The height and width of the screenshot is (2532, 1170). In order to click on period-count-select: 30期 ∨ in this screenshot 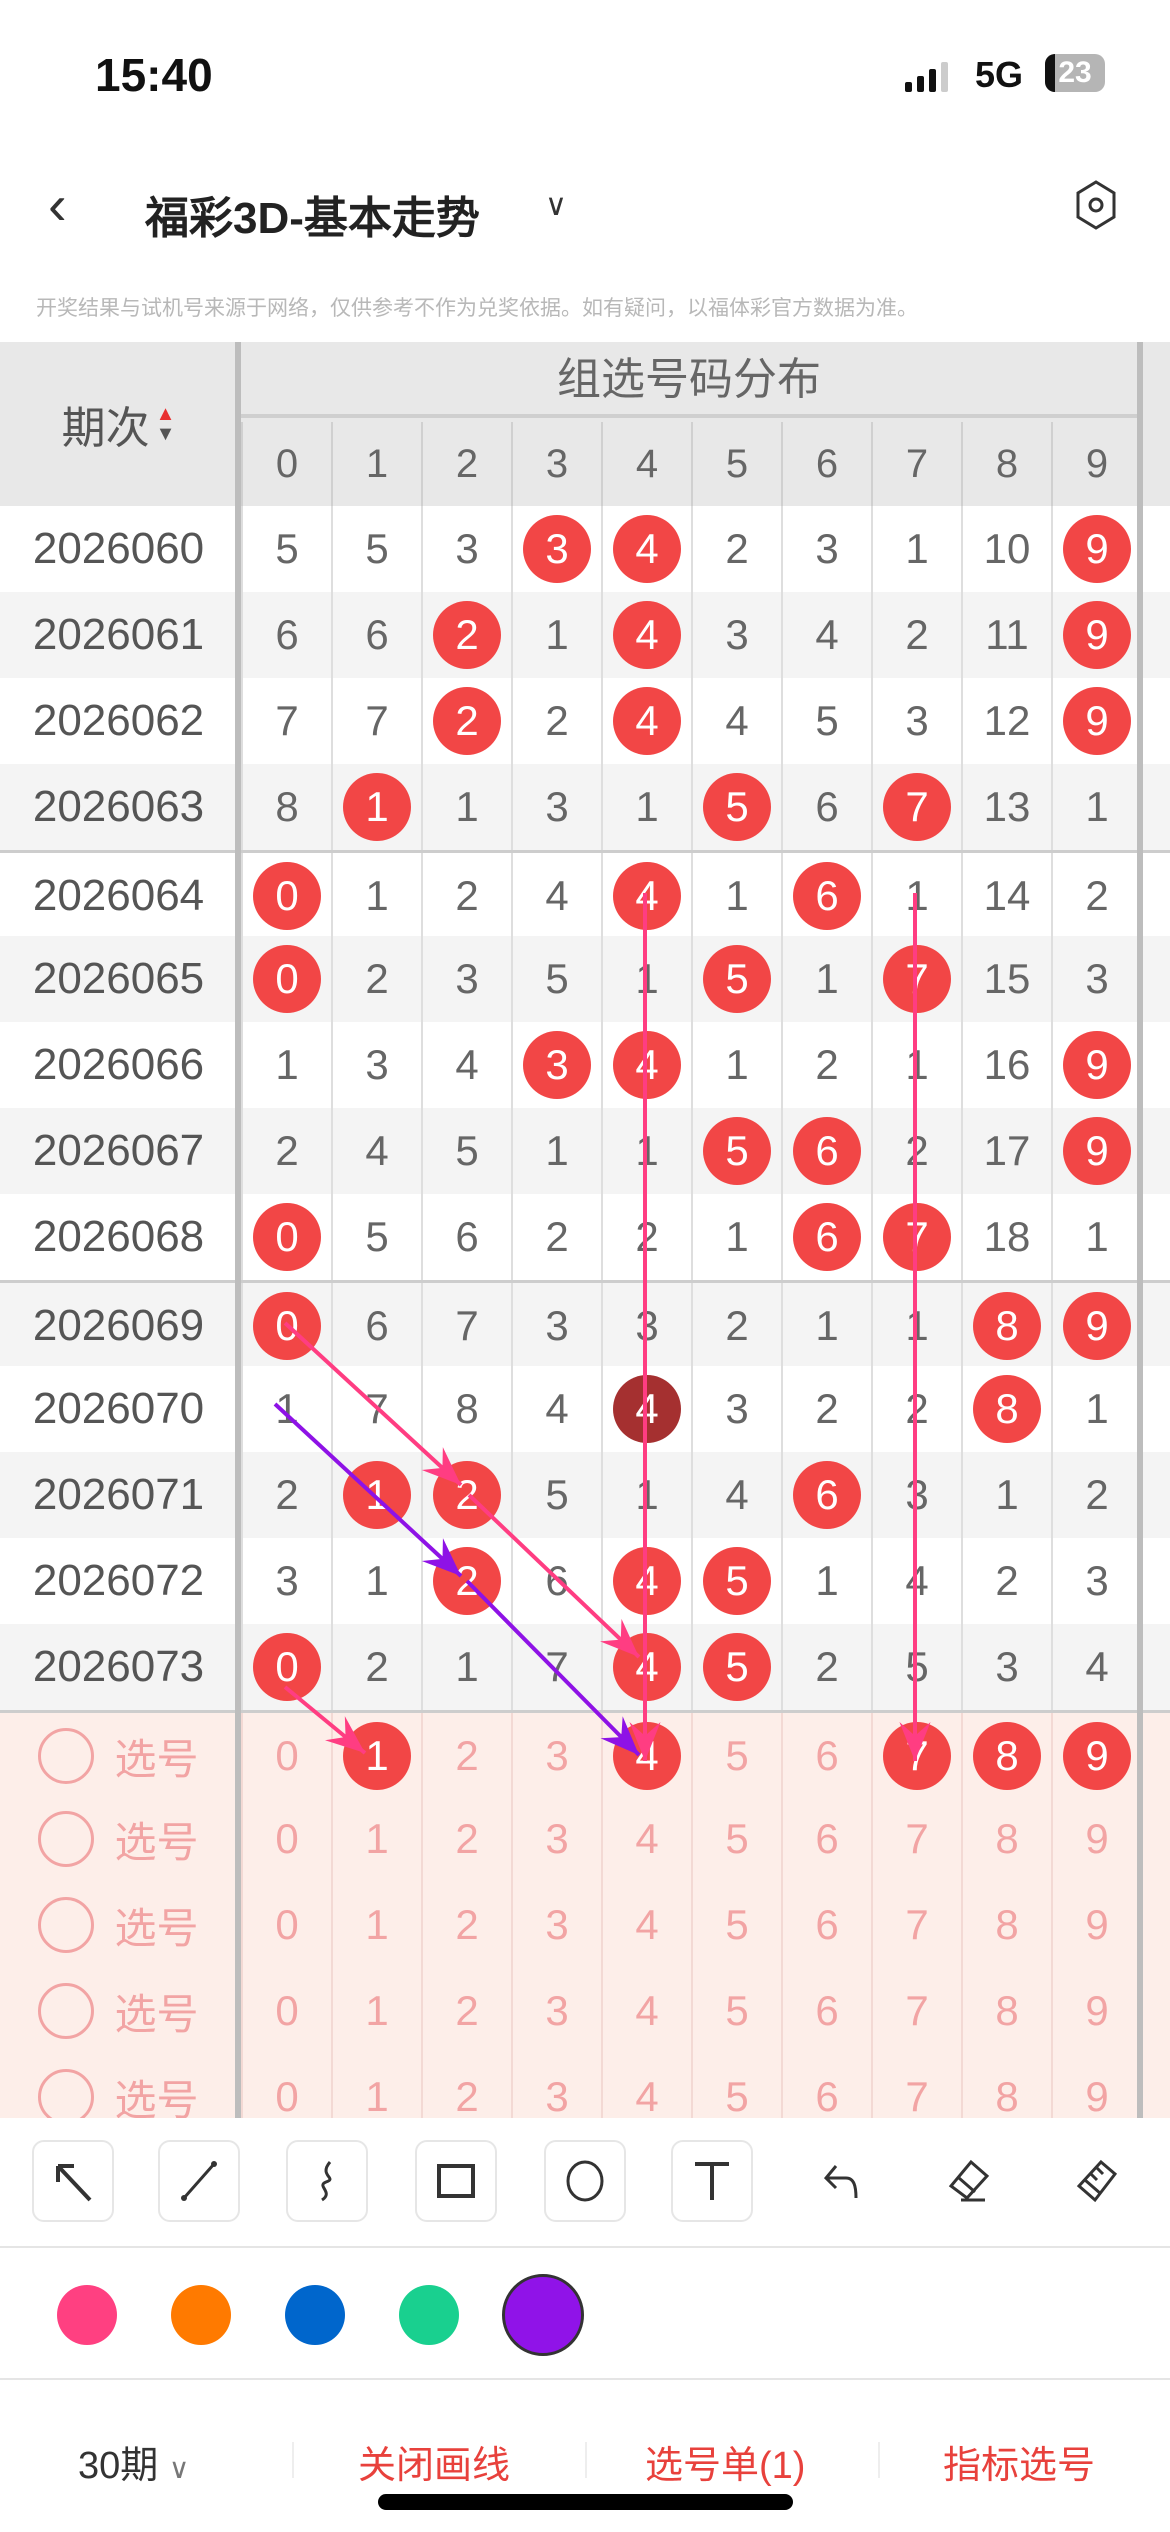, I will do `click(133, 2461)`.